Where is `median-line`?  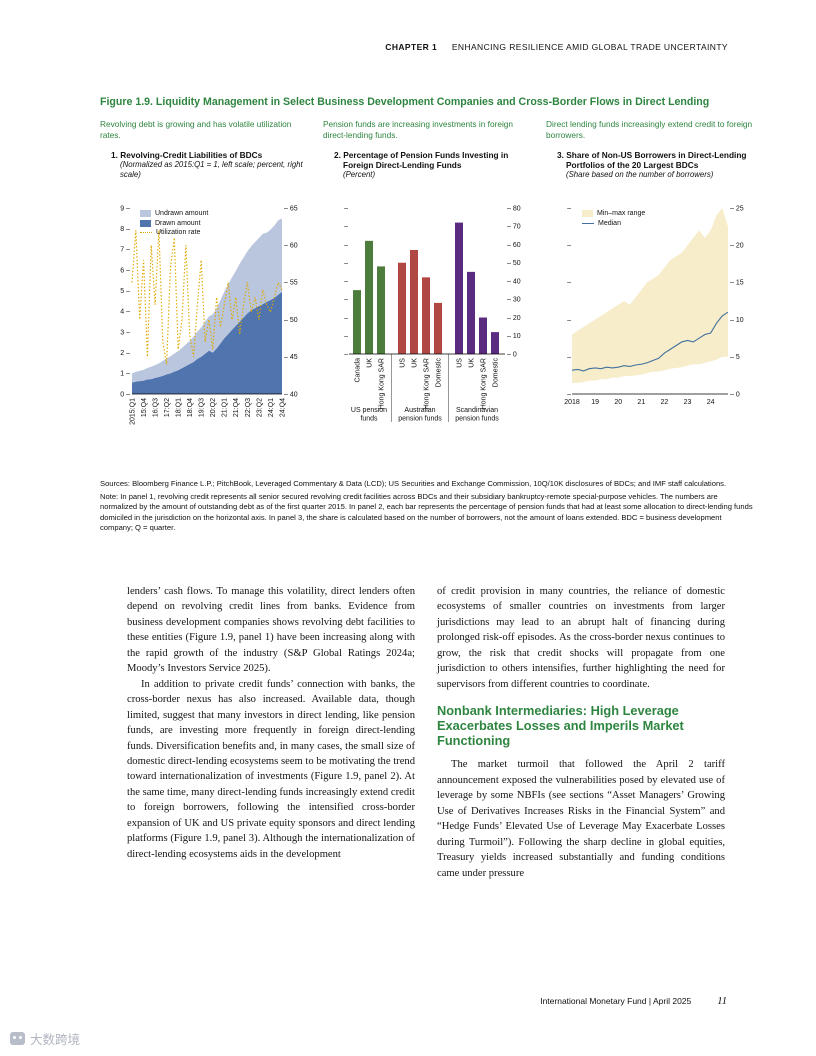 median-line is located at coordinates (650, 341).